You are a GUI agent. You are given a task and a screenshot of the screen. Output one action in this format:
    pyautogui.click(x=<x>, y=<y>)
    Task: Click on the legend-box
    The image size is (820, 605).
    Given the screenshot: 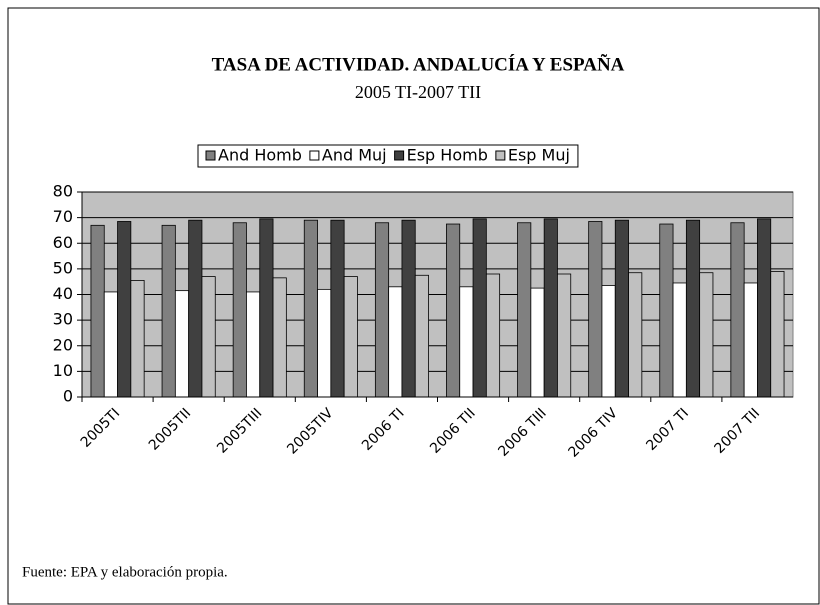 What is the action you would take?
    pyautogui.click(x=388, y=156)
    